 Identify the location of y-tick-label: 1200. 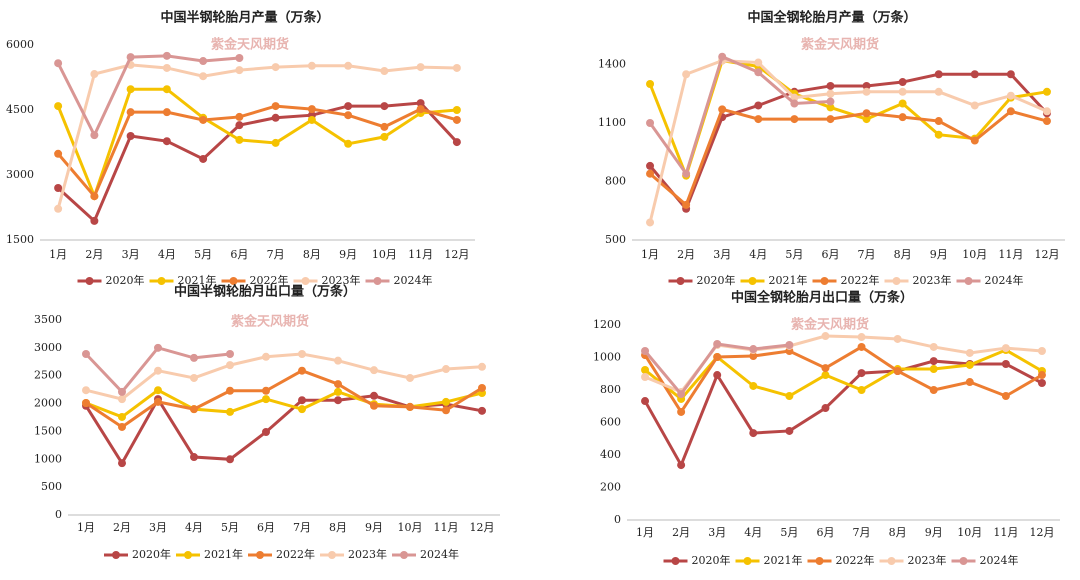
(607, 324).